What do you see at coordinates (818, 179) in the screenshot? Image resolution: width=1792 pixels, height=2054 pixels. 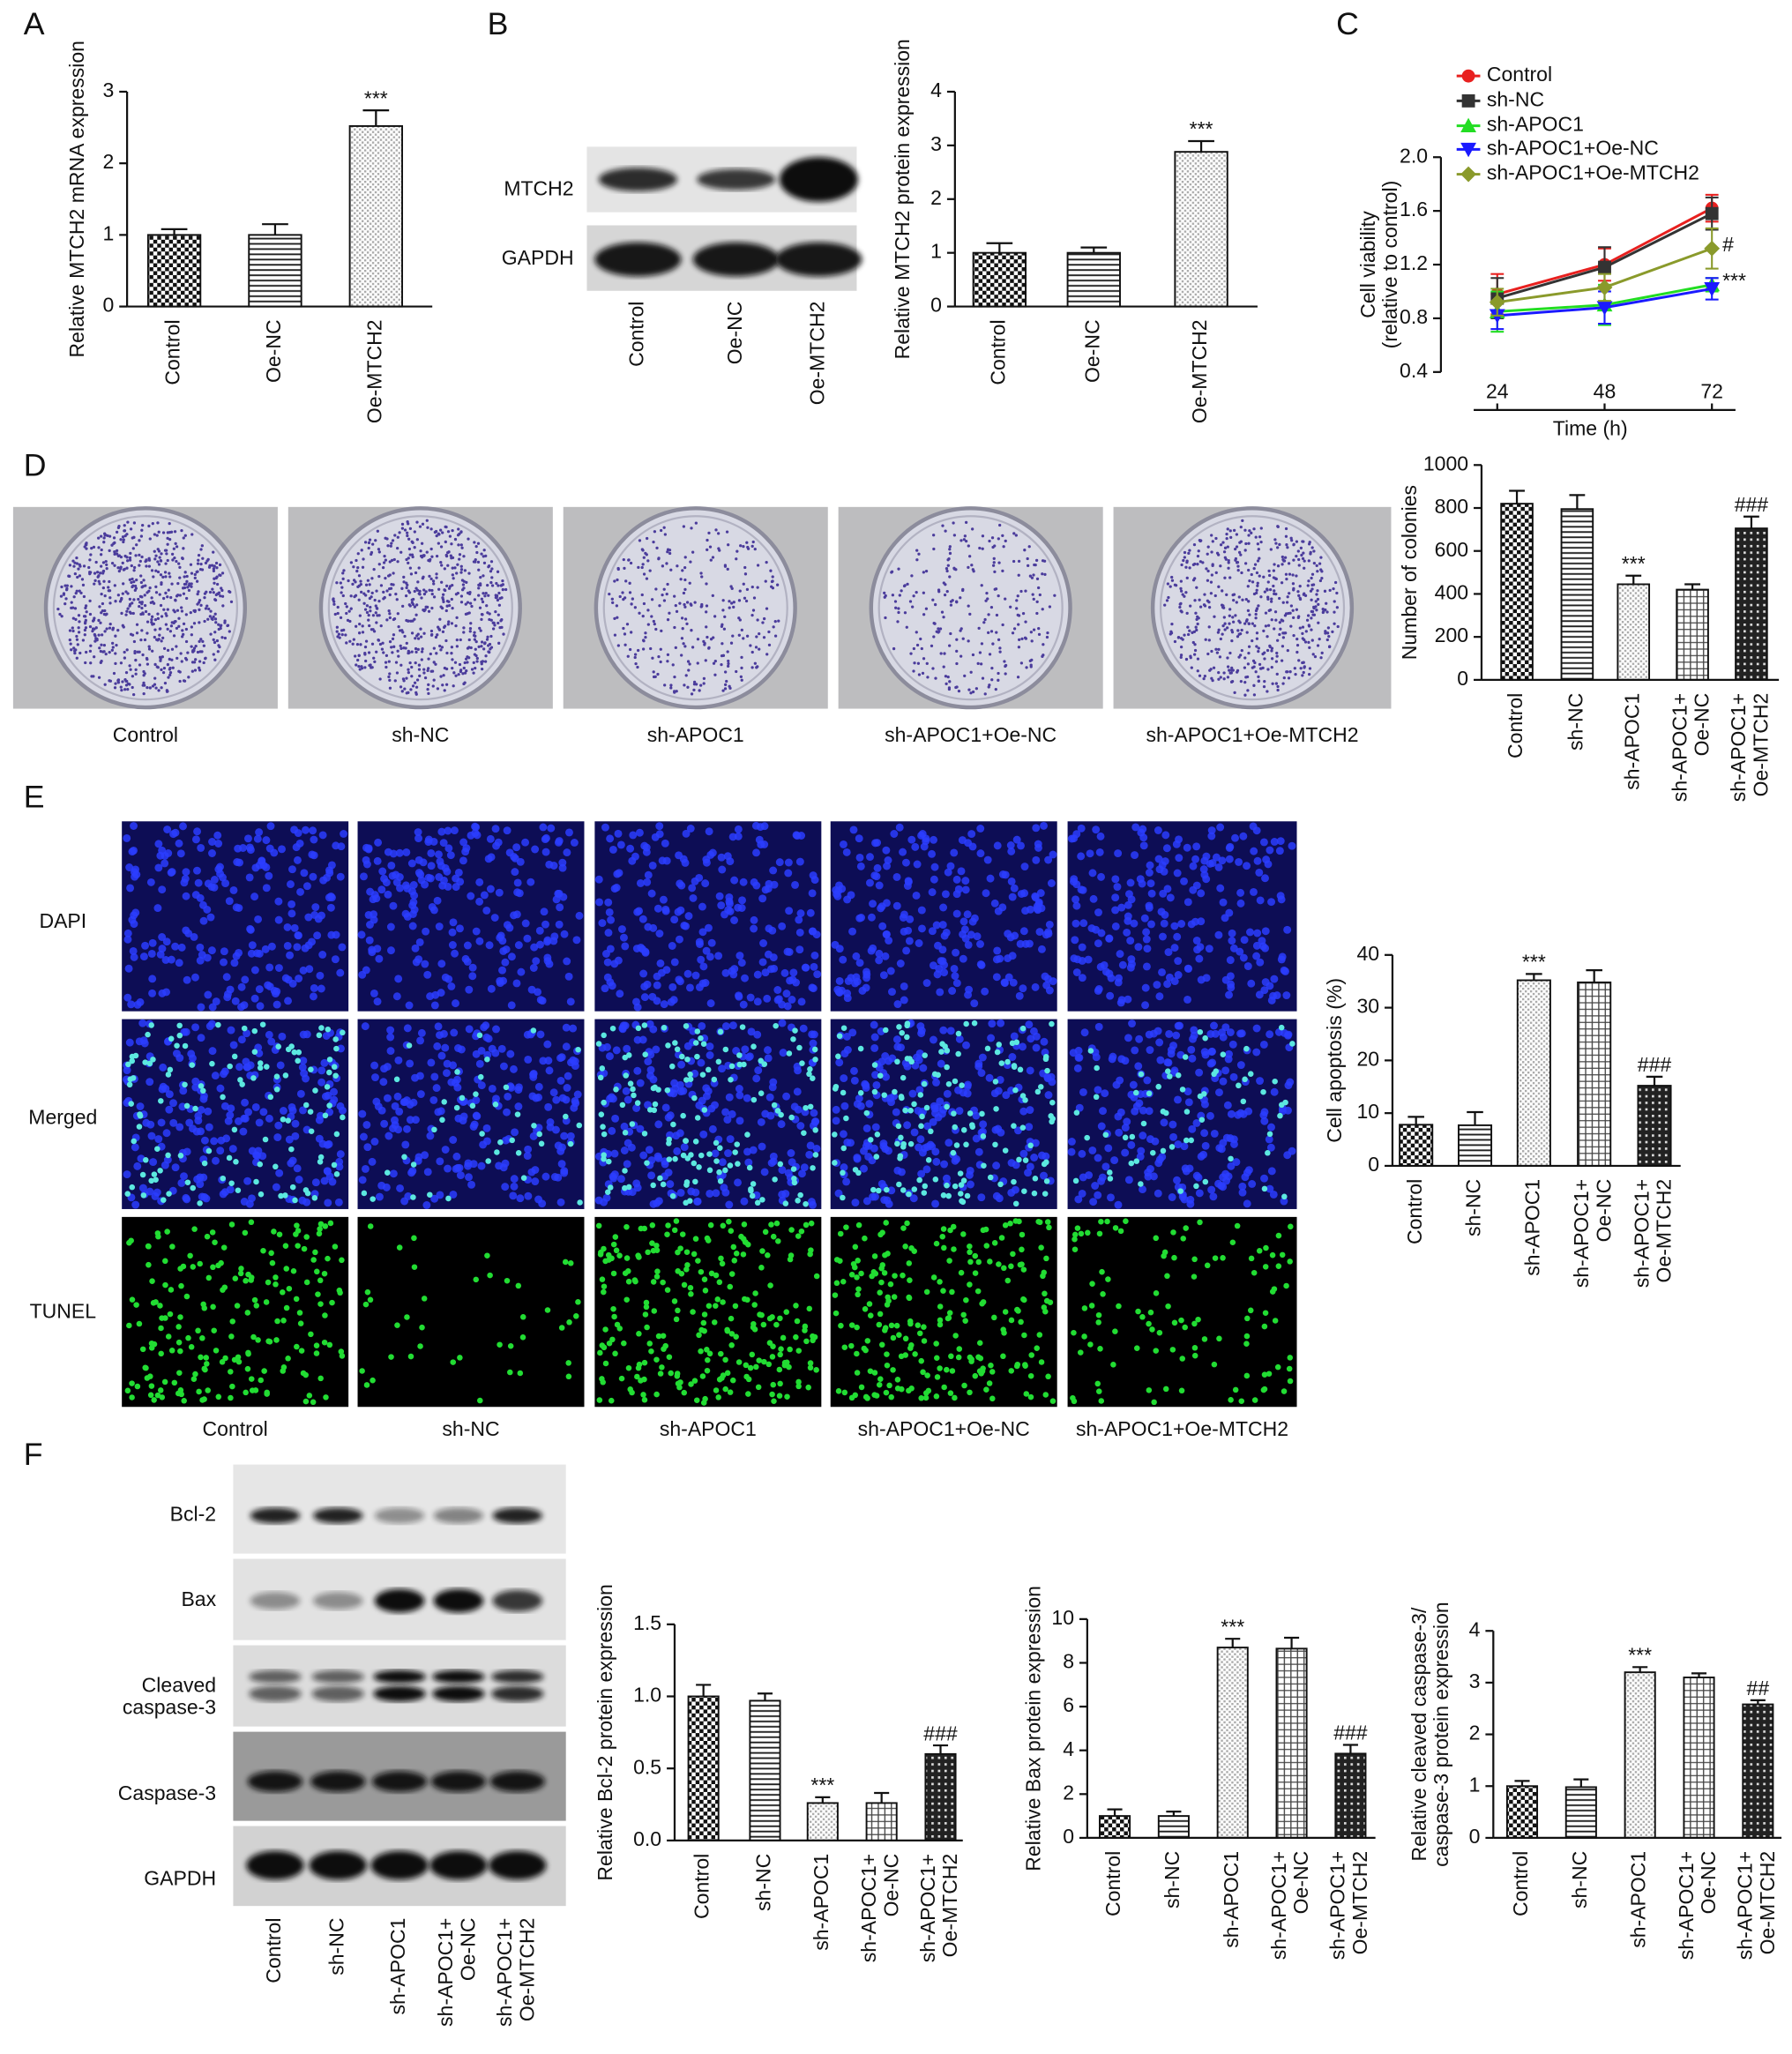 I see `blot-band` at bounding box center [818, 179].